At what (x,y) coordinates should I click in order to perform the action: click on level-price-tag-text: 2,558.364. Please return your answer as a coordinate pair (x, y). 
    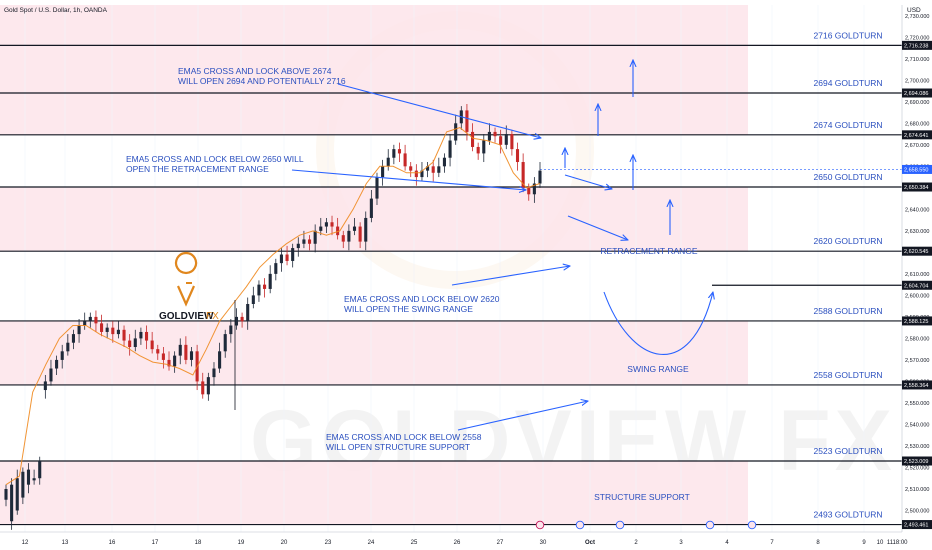
    Looking at the image, I should click on (916, 386).